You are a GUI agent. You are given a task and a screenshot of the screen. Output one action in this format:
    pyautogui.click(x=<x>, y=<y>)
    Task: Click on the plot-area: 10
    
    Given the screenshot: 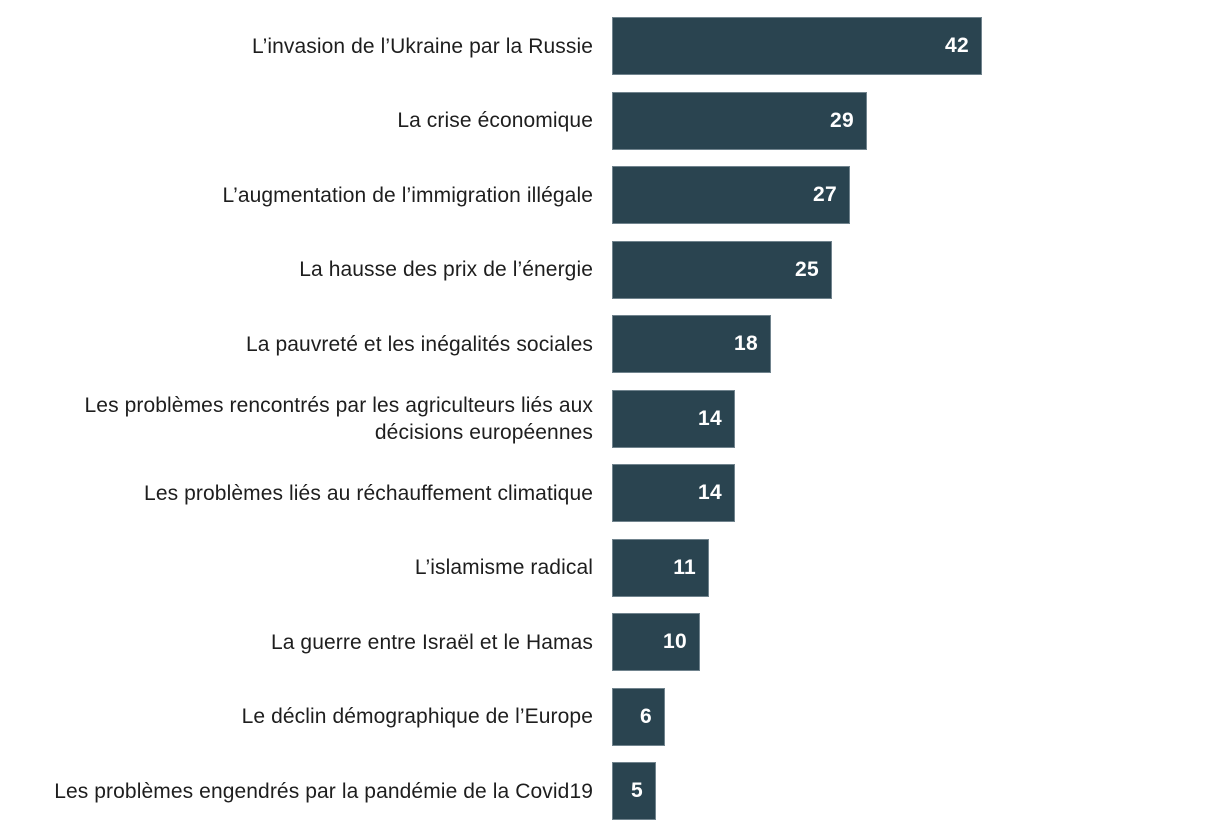 What is the action you would take?
    pyautogui.click(x=916, y=642)
    